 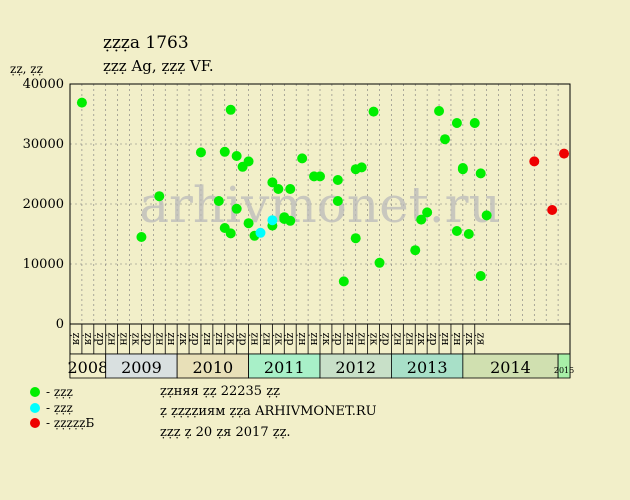 I want to click on chart-subtitle: ẓẓẓ Ag, ẓẓẓ VF., so click(x=158, y=66).